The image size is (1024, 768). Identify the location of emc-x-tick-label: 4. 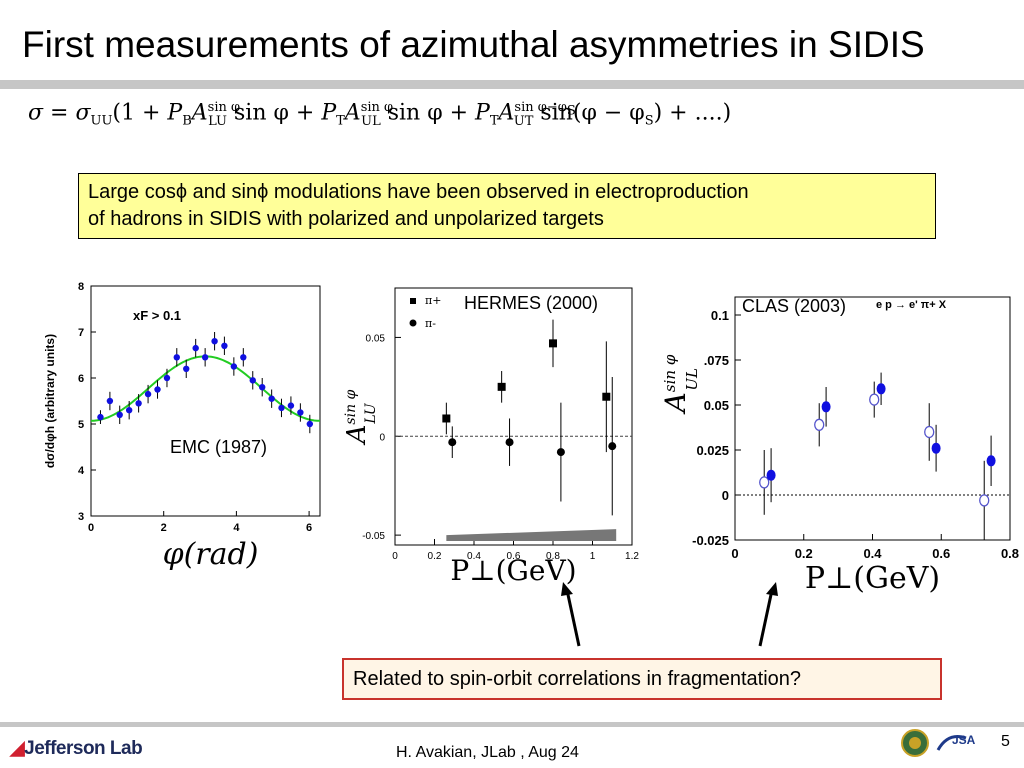
(236, 528).